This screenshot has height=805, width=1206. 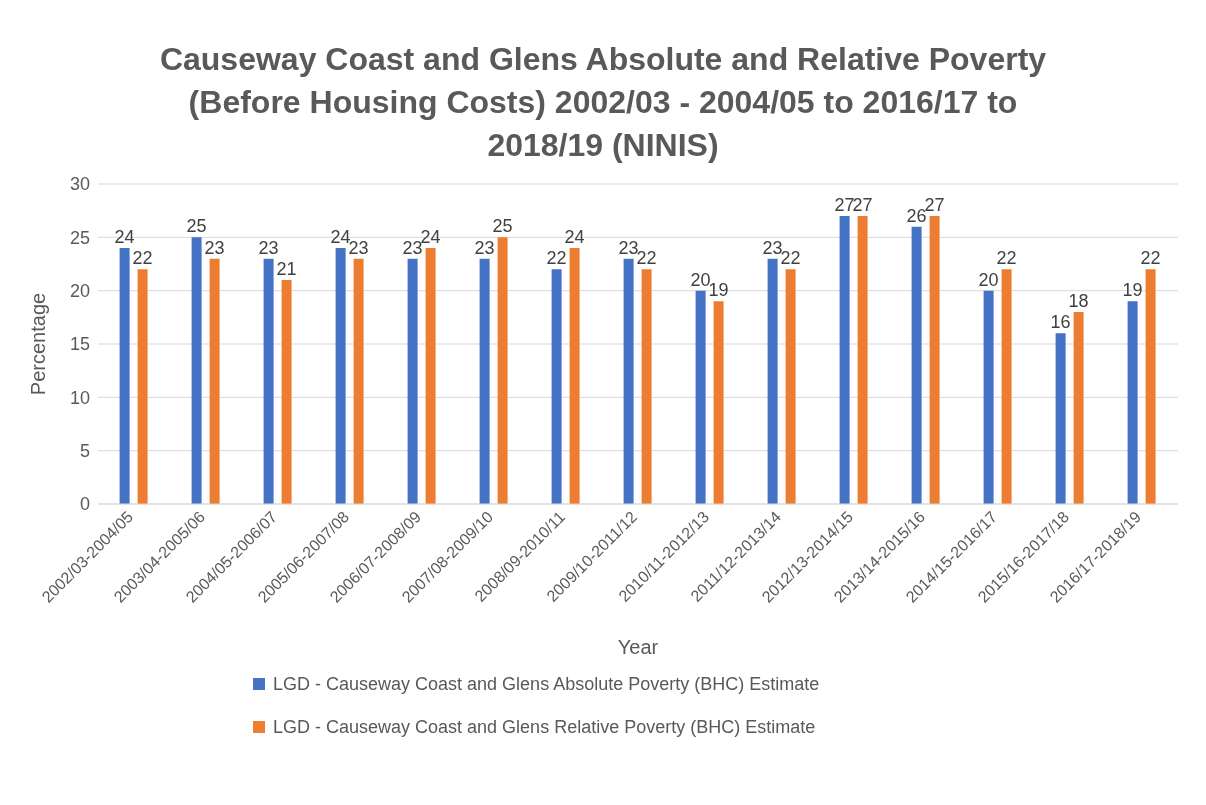 I want to click on data-label: 18, so click(x=1078, y=300).